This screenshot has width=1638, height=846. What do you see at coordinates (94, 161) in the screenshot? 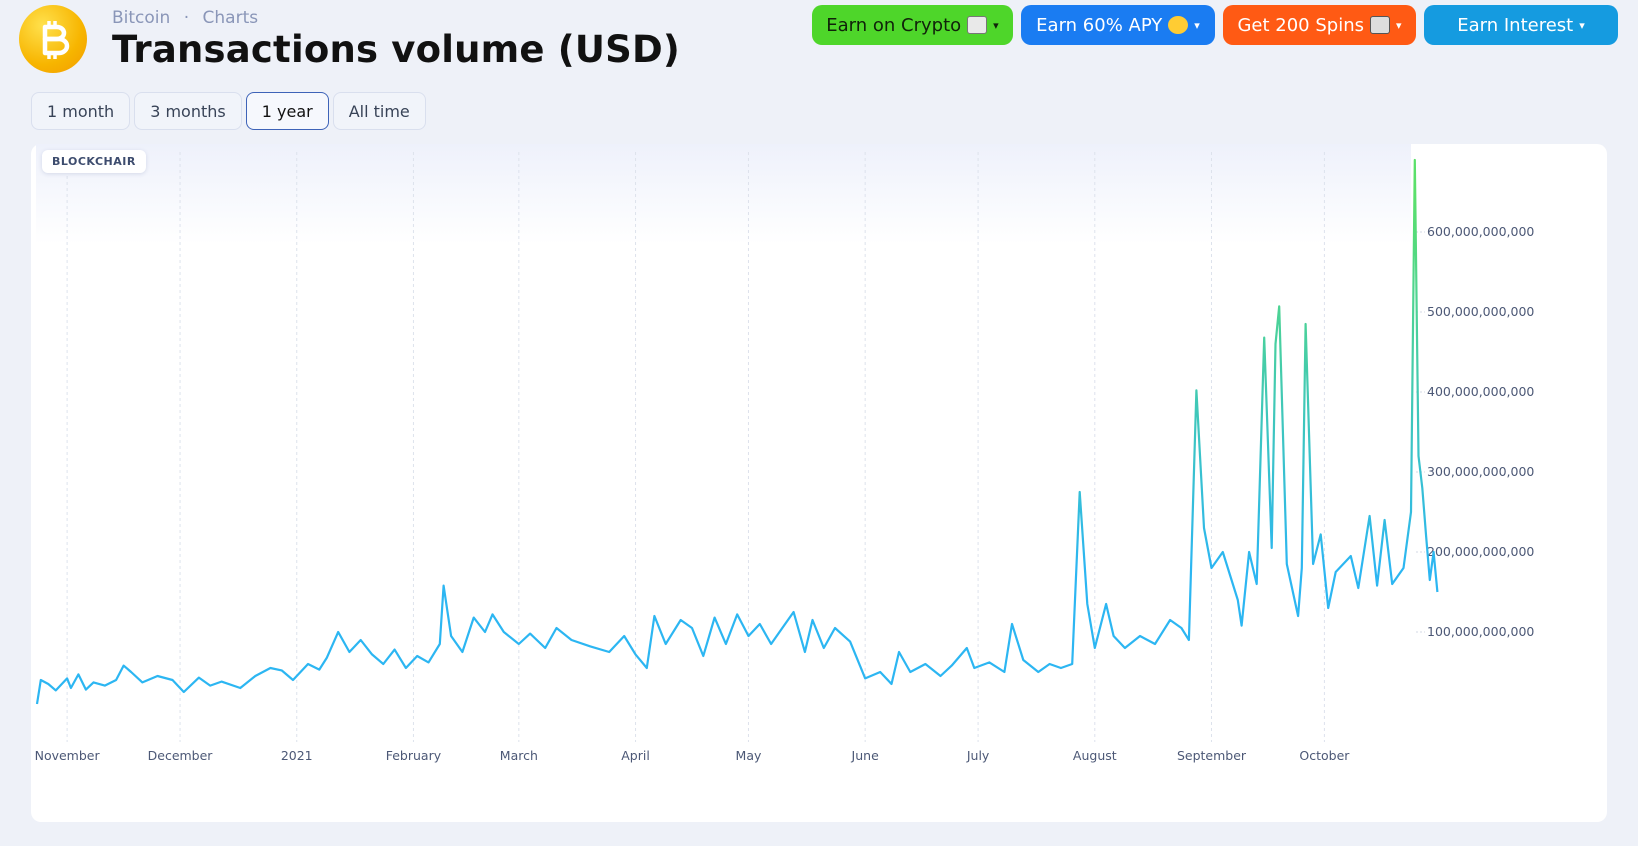
I see `blockchair-watermark: BLOCKCHAIR` at bounding box center [94, 161].